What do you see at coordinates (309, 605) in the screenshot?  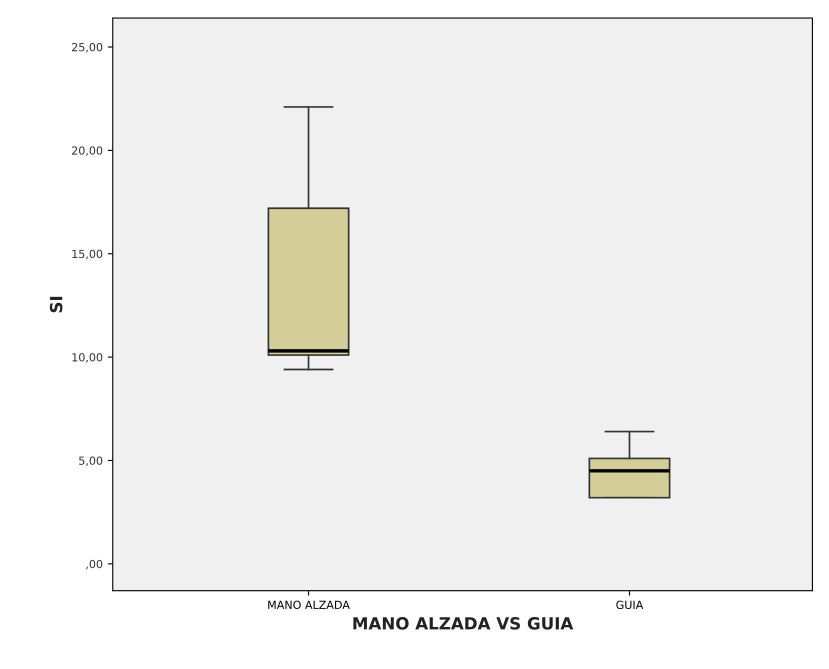 I see `x-tick-label: MANO ALZADA` at bounding box center [309, 605].